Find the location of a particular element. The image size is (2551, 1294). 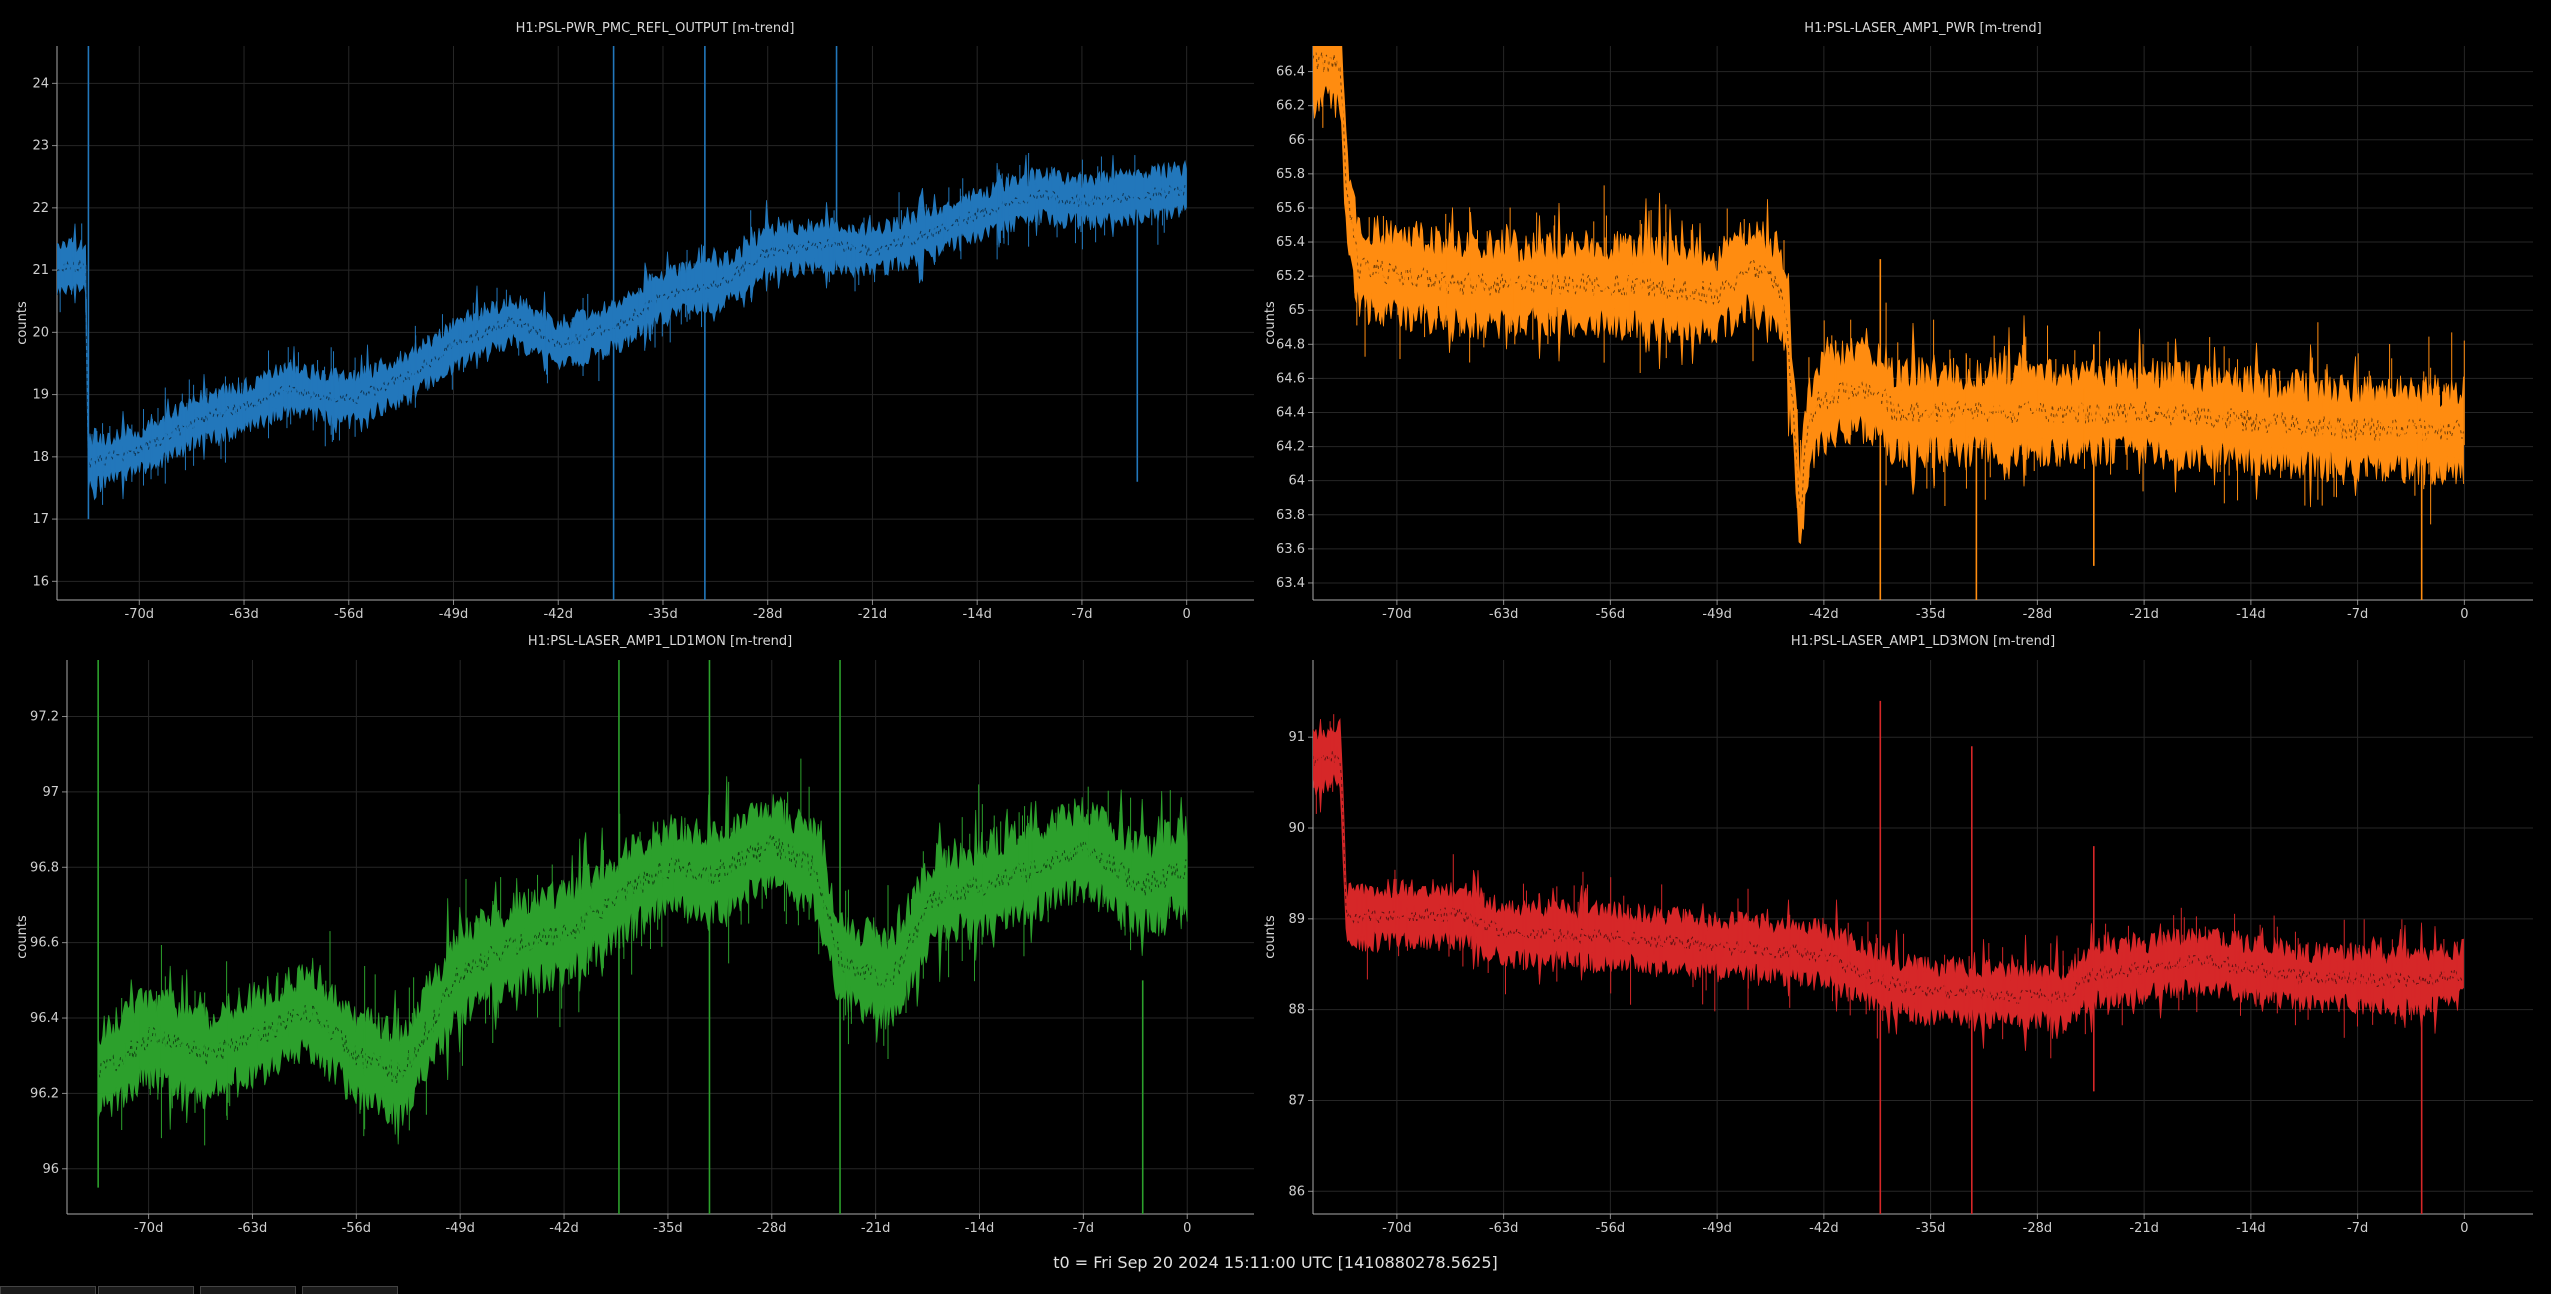

pmc-refl-output-xtick-label: -14d is located at coordinates (977, 614).